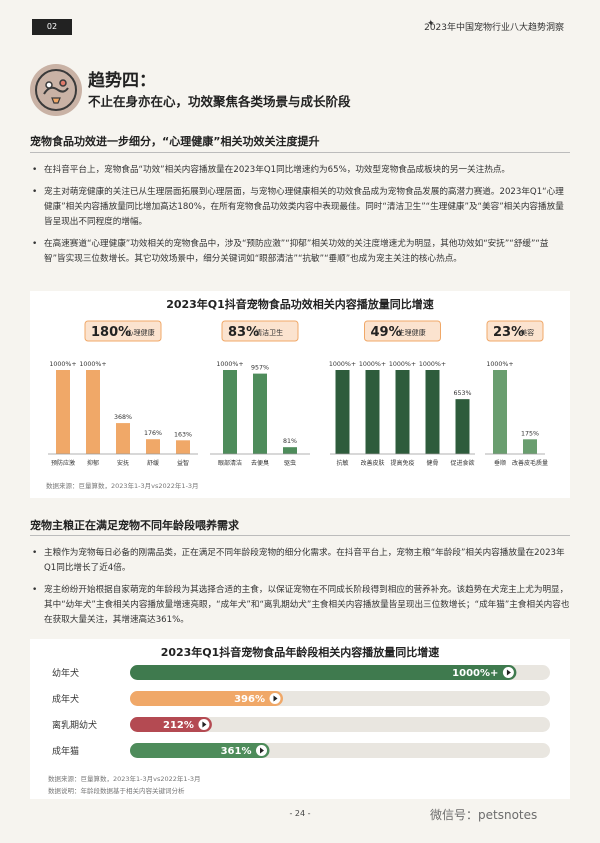 The width and height of the screenshot is (600, 843). Describe the element at coordinates (111, 332) in the screenshot. I see `group-growth-label: 180%` at that location.